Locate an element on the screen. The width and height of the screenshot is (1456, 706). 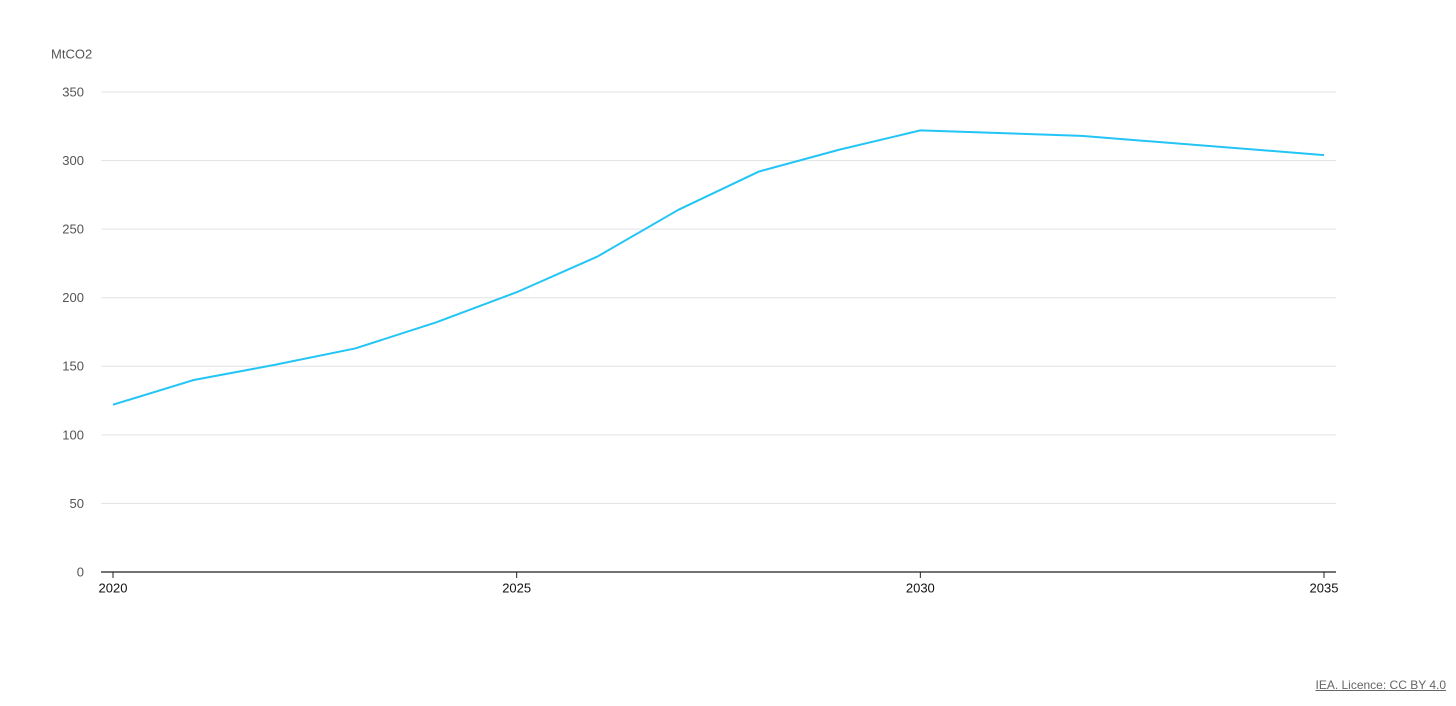
y-tick-label: 350 is located at coordinates (73, 91).